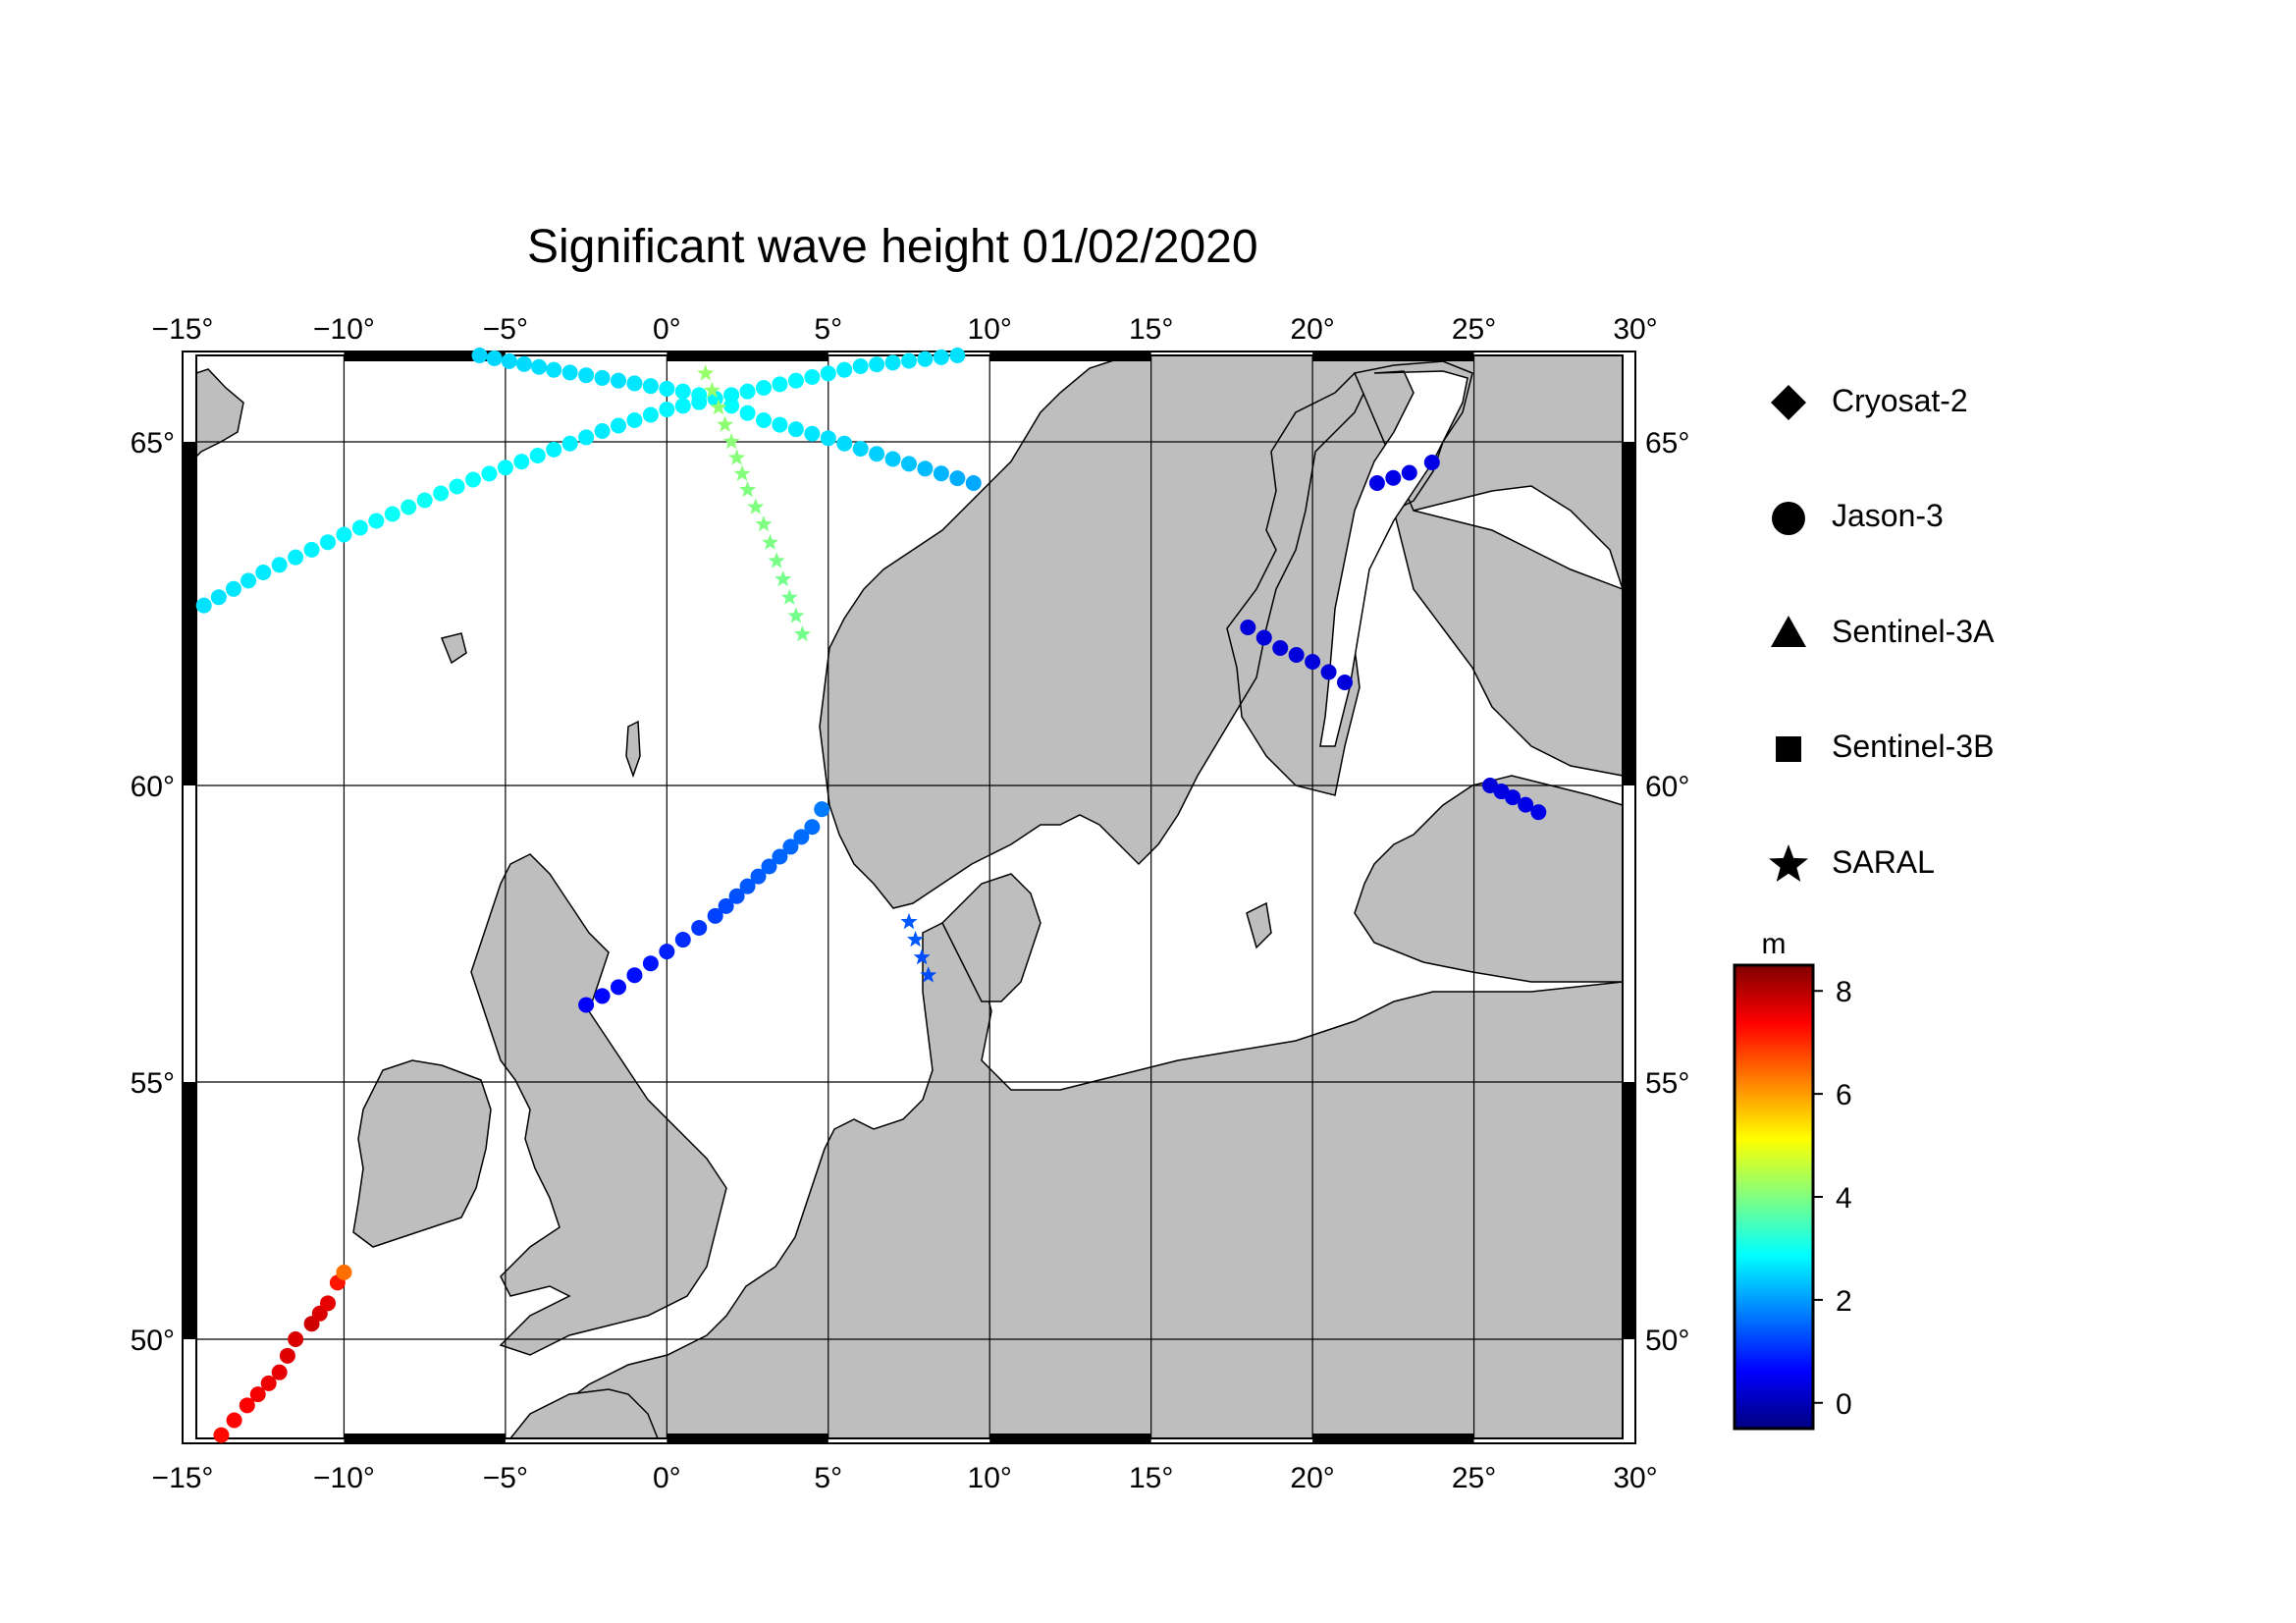 Image resolution: width=2296 pixels, height=1623 pixels. Describe the element at coordinates (505, 1478) in the screenshot. I see `lon-tick-label-bottom: −5°` at that location.